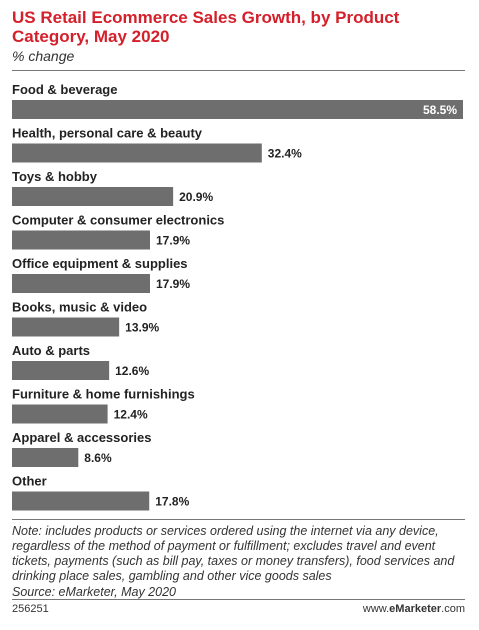 The width and height of the screenshot is (479, 630). What do you see at coordinates (131, 415) in the screenshot?
I see `value-label: 12.4%` at bounding box center [131, 415].